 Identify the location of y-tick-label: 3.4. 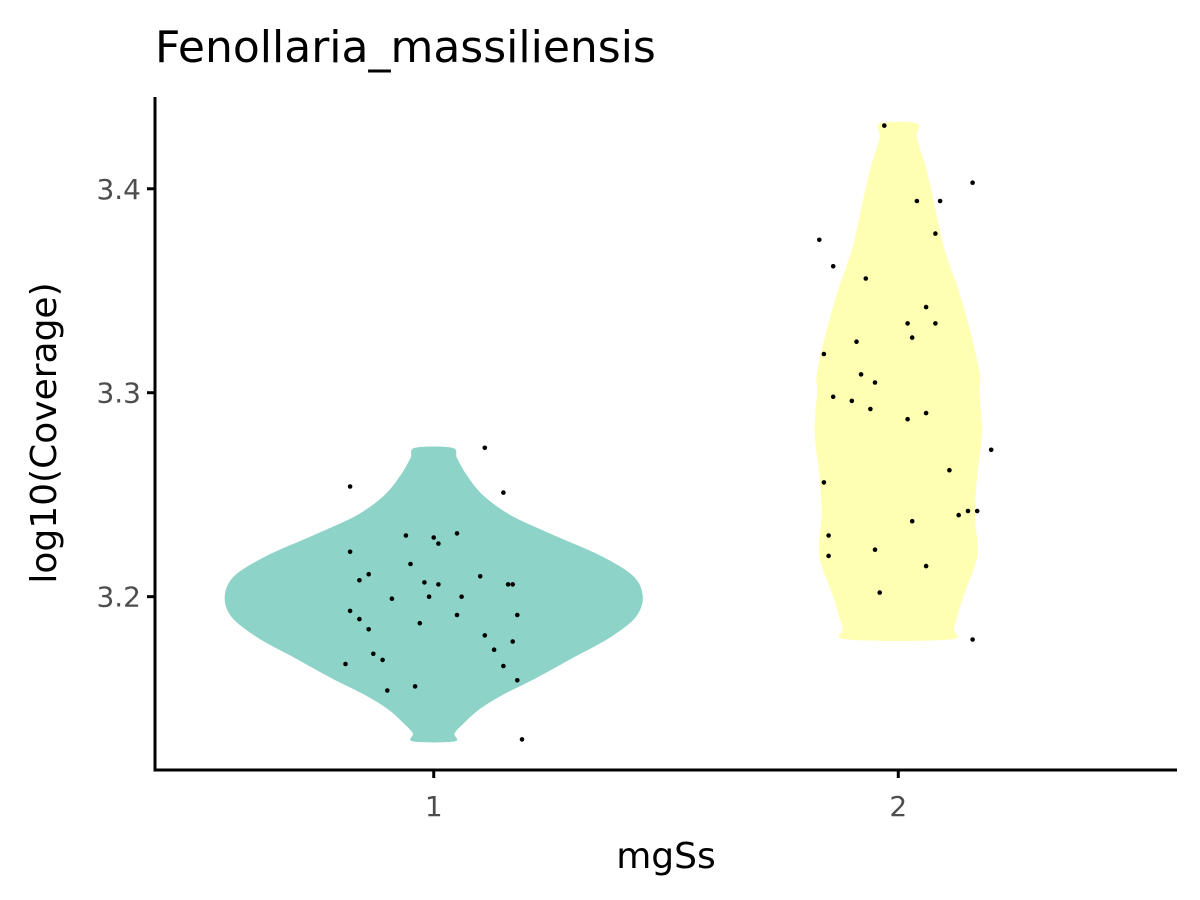
(118, 189).